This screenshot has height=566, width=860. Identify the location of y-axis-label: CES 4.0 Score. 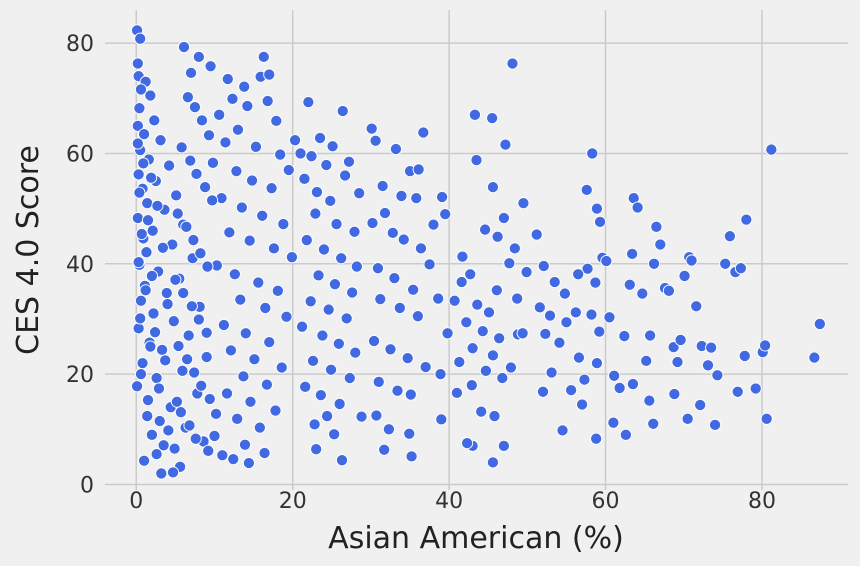
(28, 250).